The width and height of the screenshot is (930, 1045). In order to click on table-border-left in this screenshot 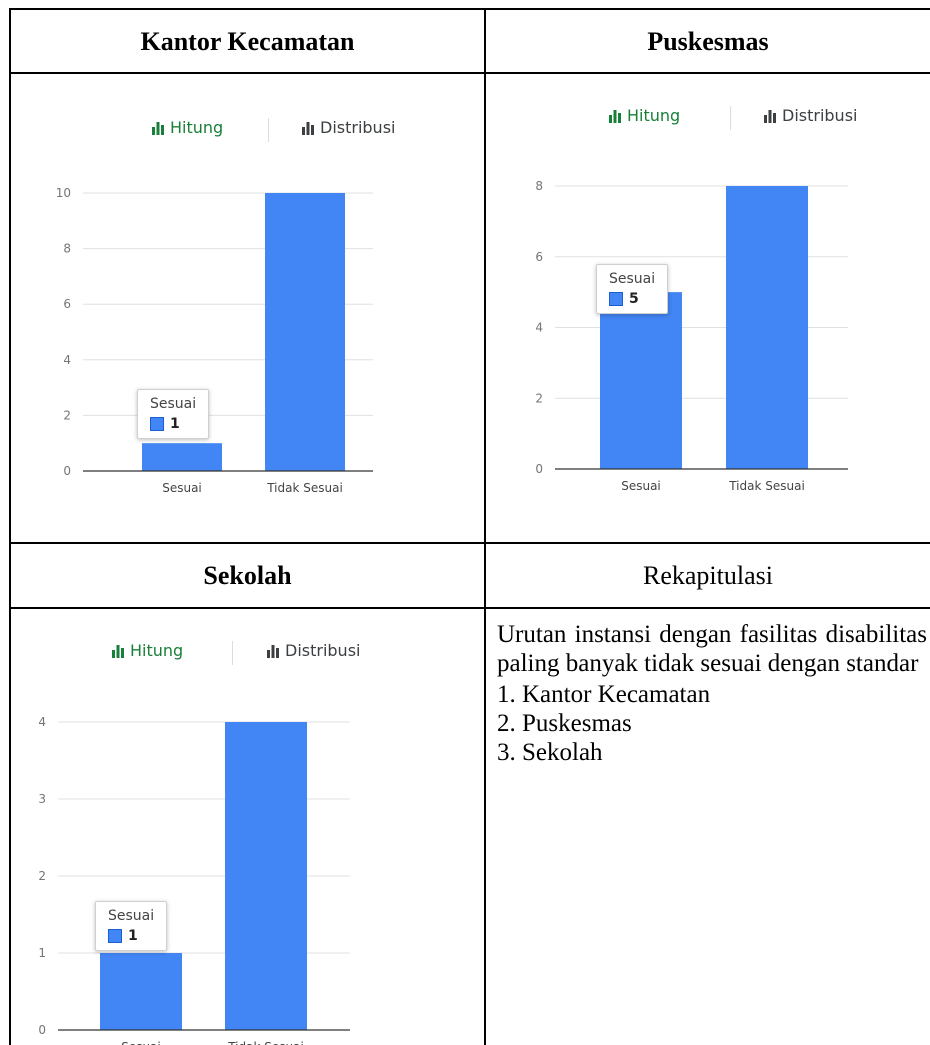, I will do `click(10, 526)`.